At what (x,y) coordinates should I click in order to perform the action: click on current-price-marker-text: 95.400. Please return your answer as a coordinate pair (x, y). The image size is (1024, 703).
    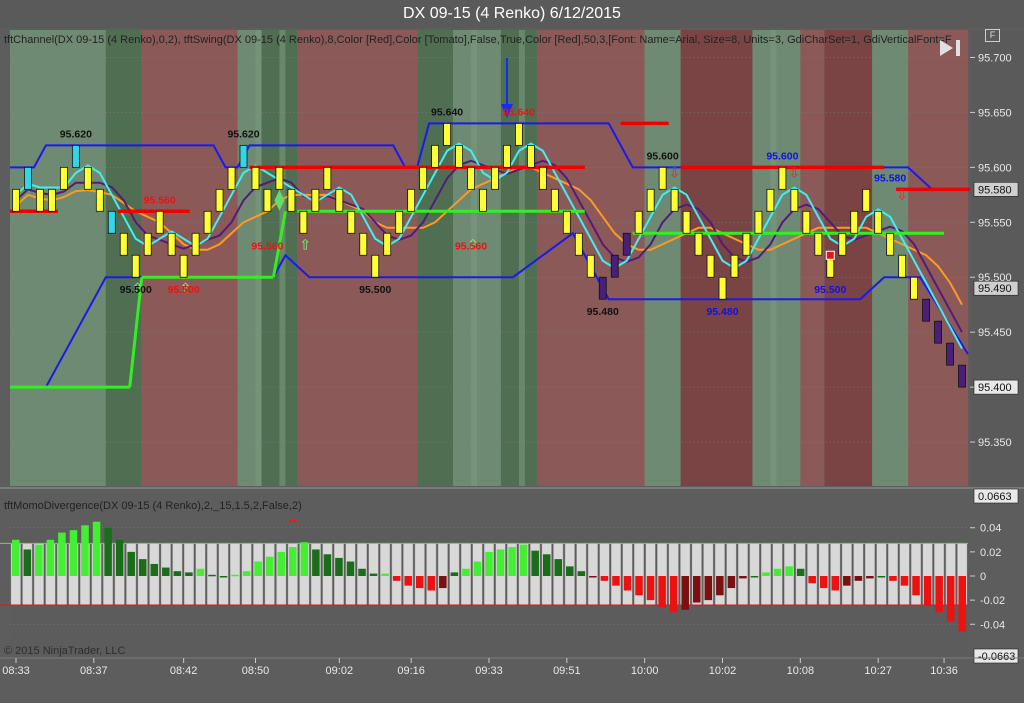
    Looking at the image, I should click on (995, 388).